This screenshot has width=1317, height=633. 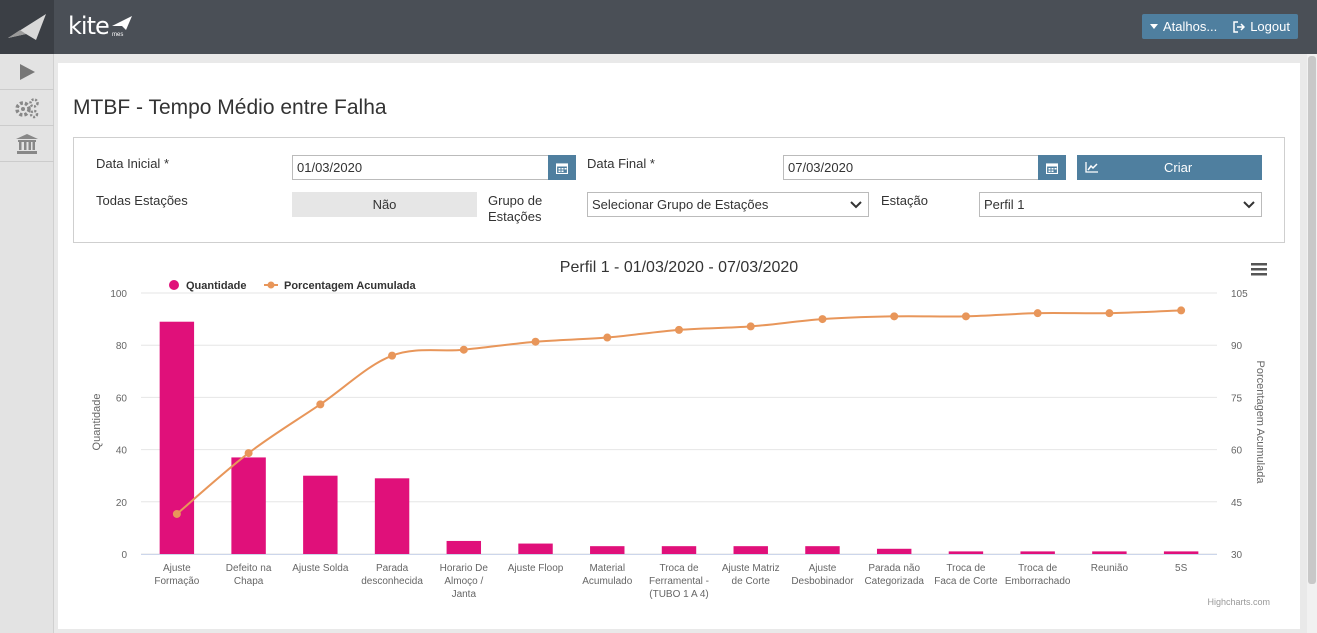 I want to click on y-tick-label-left: 0, so click(x=124, y=555).